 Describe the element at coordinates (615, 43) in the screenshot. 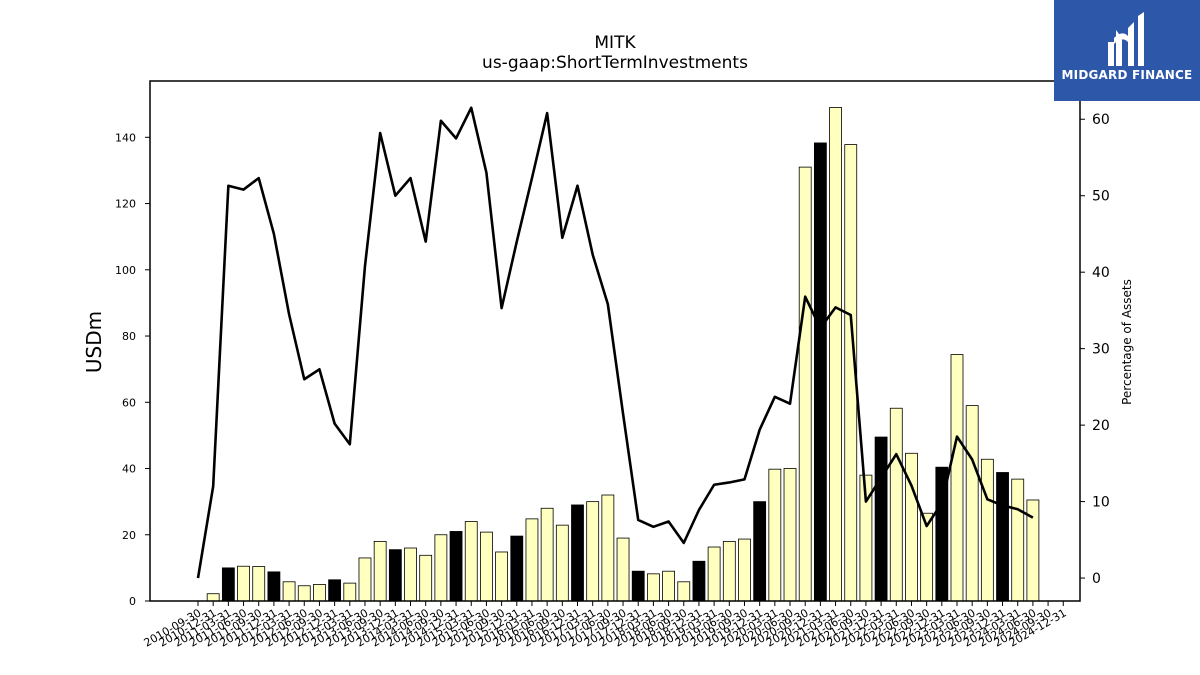

I see `chart-title: MITK` at that location.